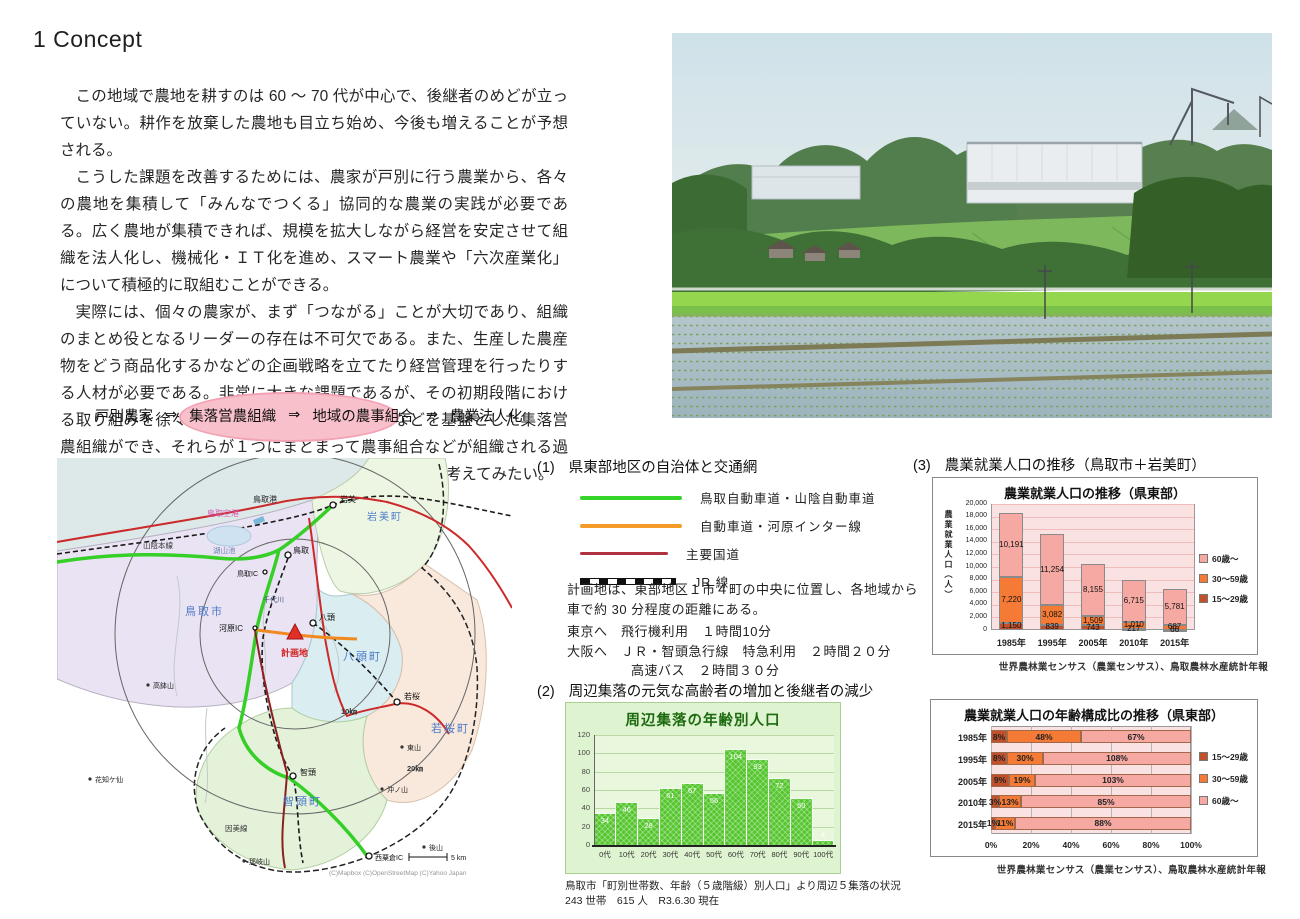  What do you see at coordinates (823, 835) in the screenshot?
I see `bar-value-label: 4` at bounding box center [823, 835].